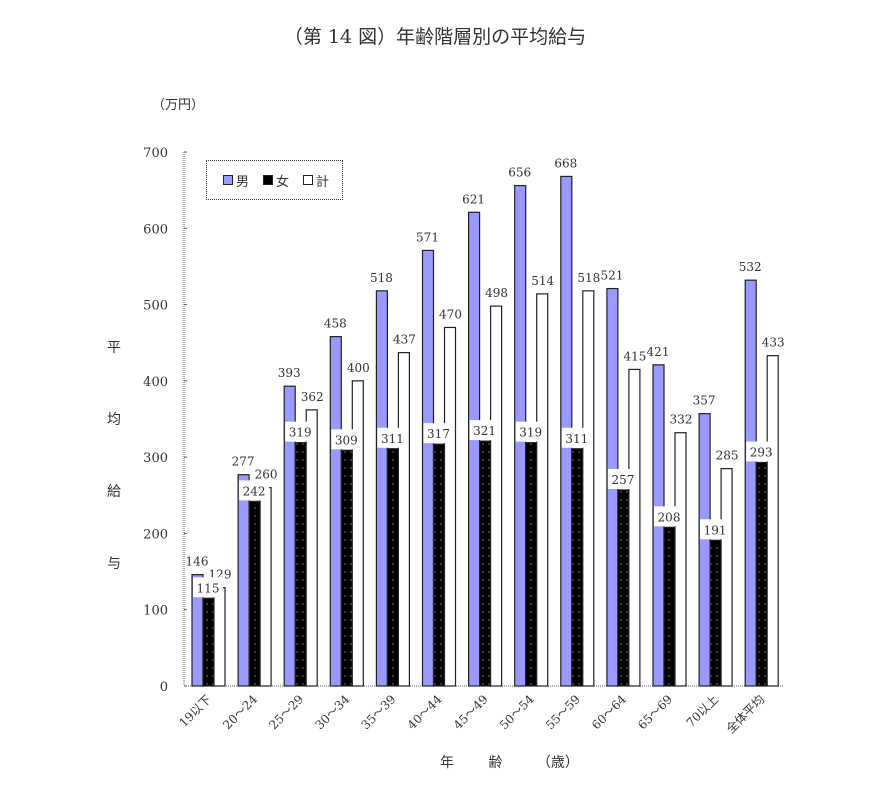 This screenshot has width=870, height=803. I want to click on legend-item-total: 計, so click(316, 180).